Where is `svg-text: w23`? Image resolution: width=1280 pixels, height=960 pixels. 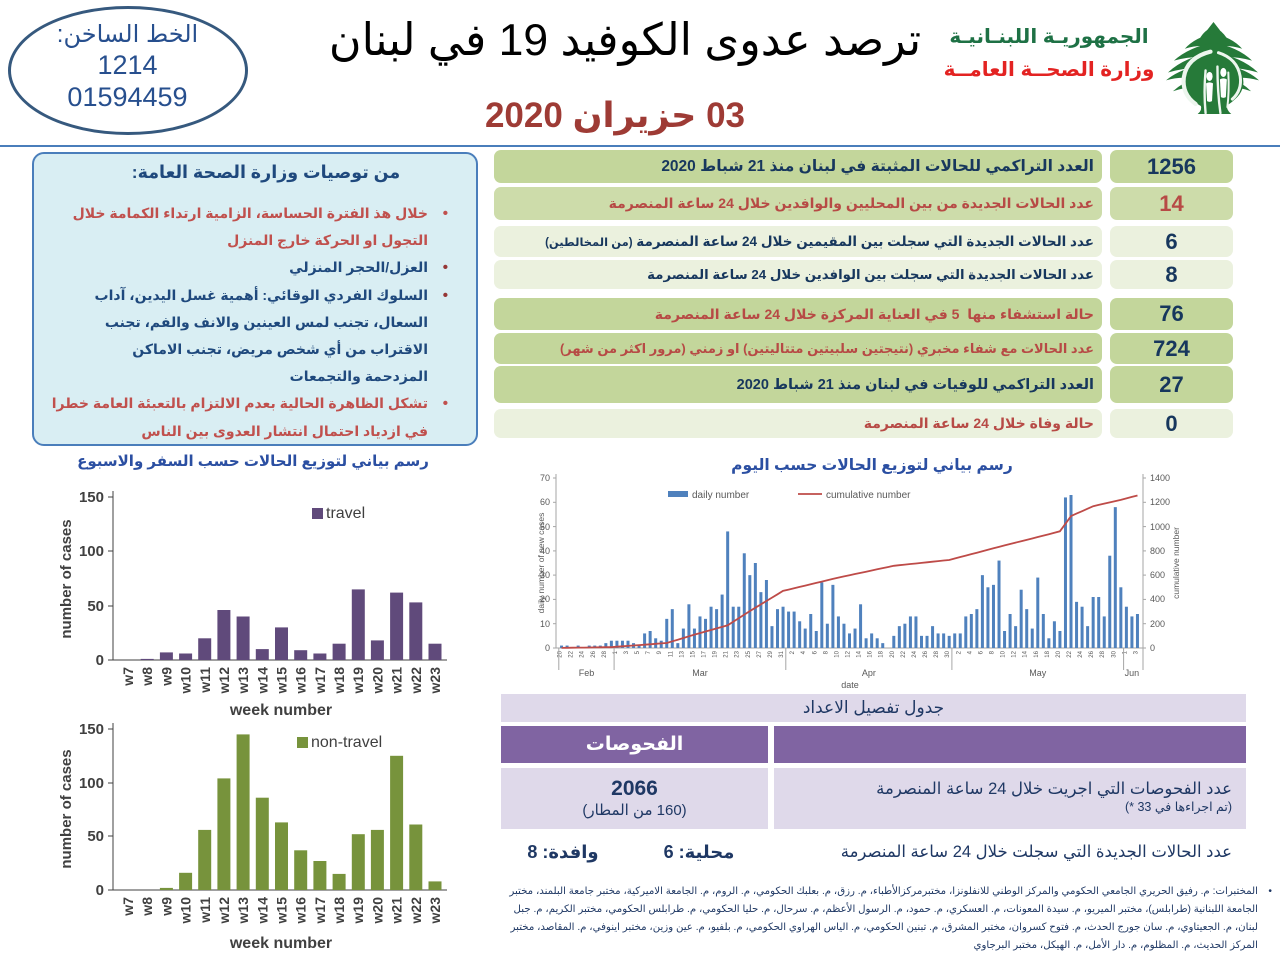
svg-text: w23 is located at coordinates (435, 681).